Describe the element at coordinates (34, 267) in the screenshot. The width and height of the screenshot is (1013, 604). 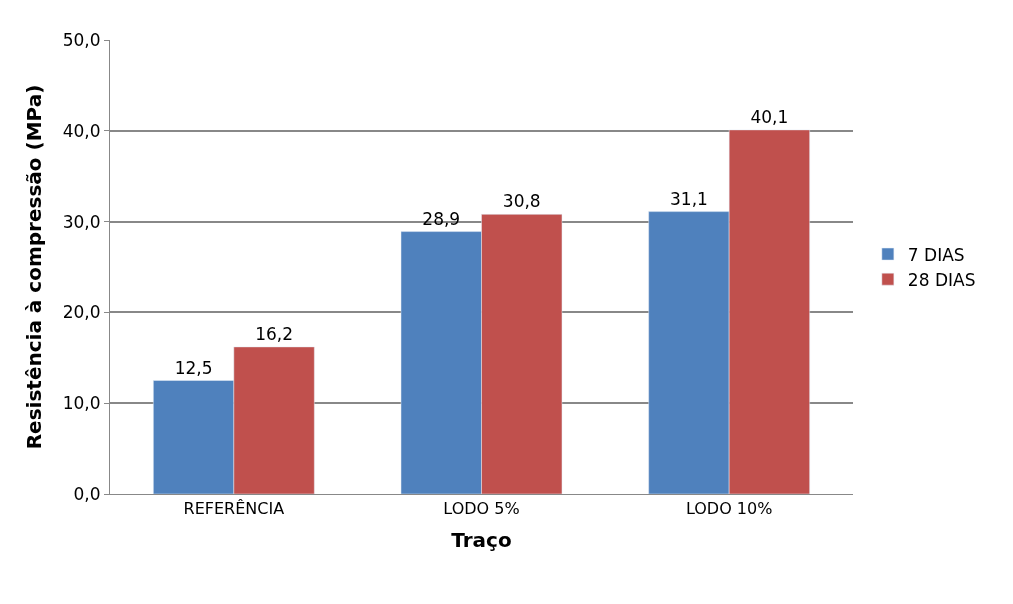
I see `y-axis-title: Resistência à compressão (MPa)` at that location.